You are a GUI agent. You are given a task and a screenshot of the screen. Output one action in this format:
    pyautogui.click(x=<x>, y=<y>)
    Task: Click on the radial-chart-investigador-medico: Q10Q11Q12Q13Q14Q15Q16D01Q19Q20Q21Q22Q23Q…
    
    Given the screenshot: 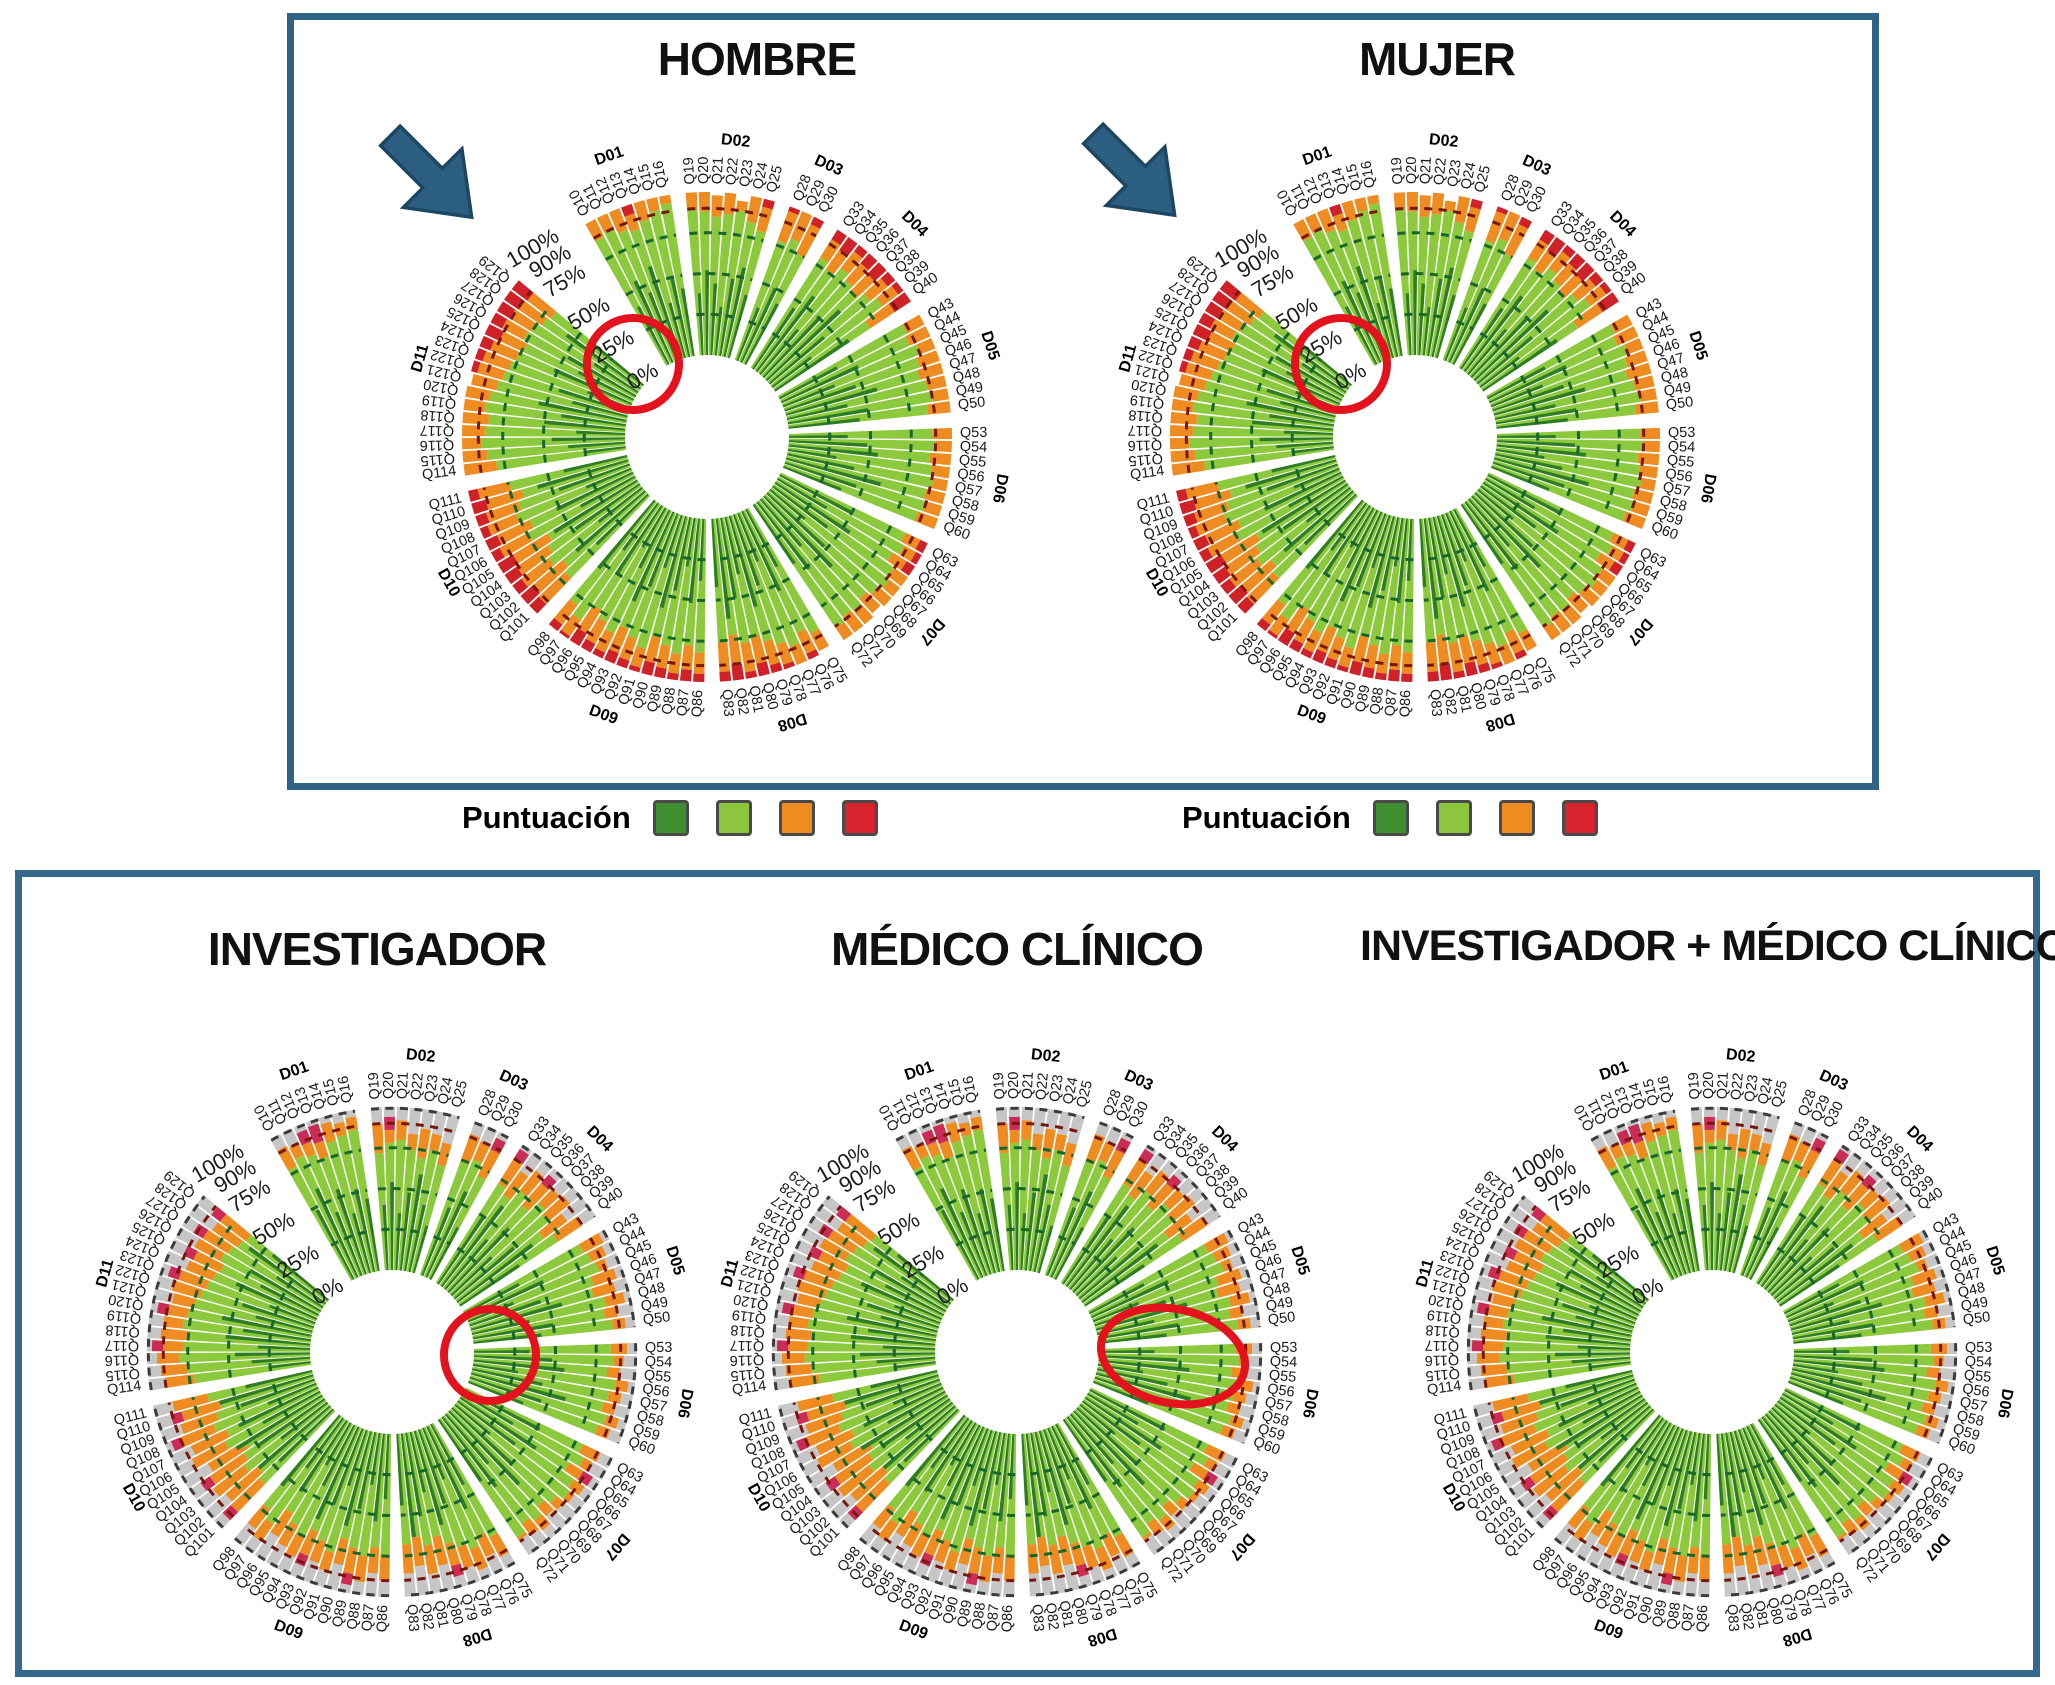 What is the action you would take?
    pyautogui.click(x=1714, y=1347)
    